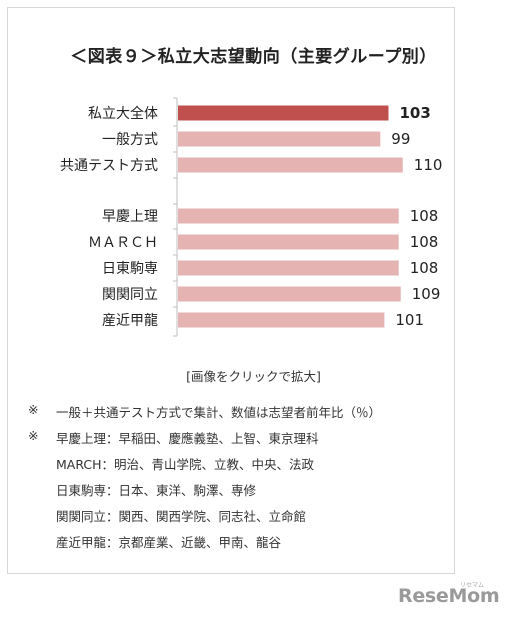 The height and width of the screenshot is (620, 507). Describe the element at coordinates (109, 166) in the screenshot. I see `category-label: 共通テスト方式` at that location.